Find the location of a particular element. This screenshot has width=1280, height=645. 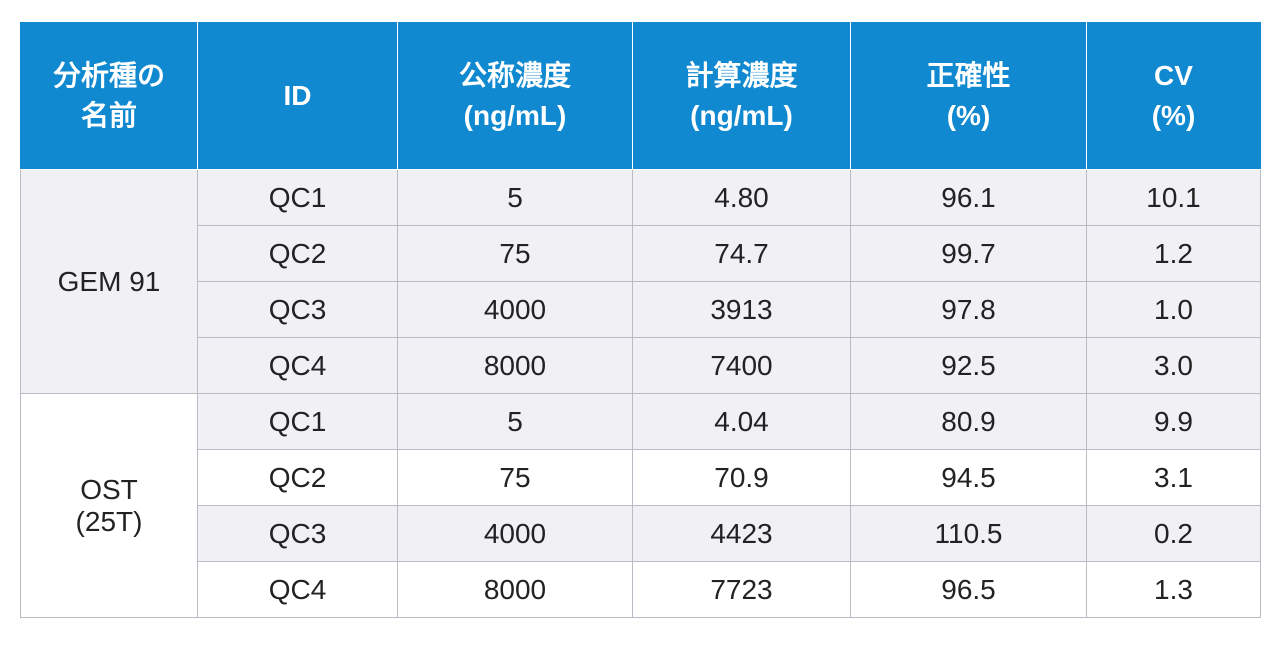

cell: 80.9 is located at coordinates (968, 421).